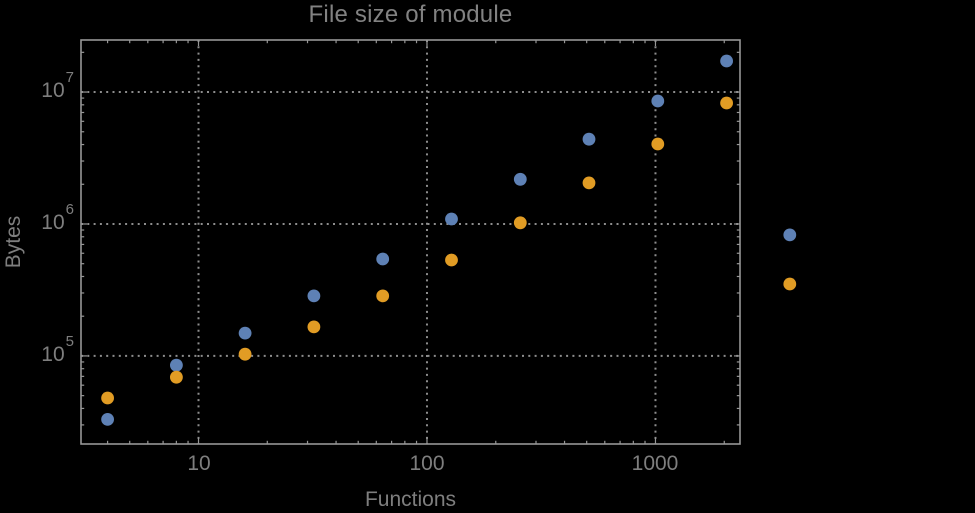  Describe the element at coordinates (57, 349) in the screenshot. I see `y-tick-label: 10⁵` at that location.